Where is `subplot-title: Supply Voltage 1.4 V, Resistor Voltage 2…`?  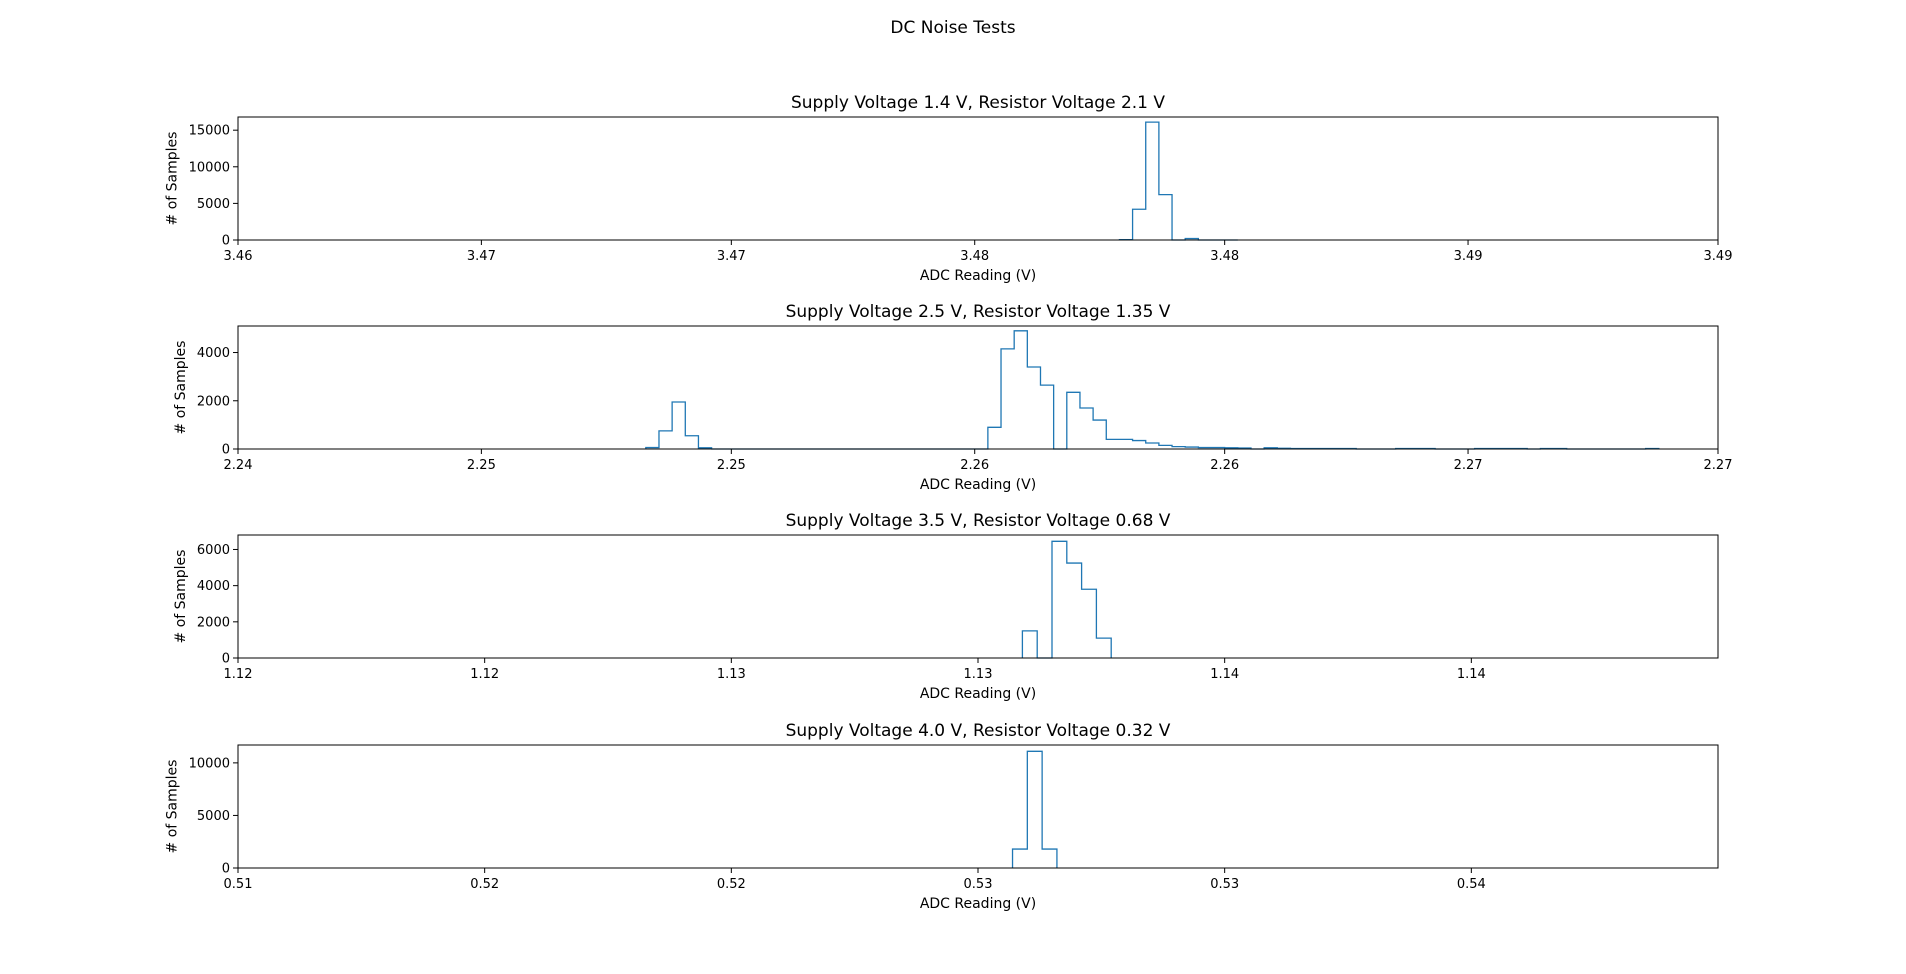 subplot-title: Supply Voltage 1.4 V, Resistor Voltage 2… is located at coordinates (978, 103).